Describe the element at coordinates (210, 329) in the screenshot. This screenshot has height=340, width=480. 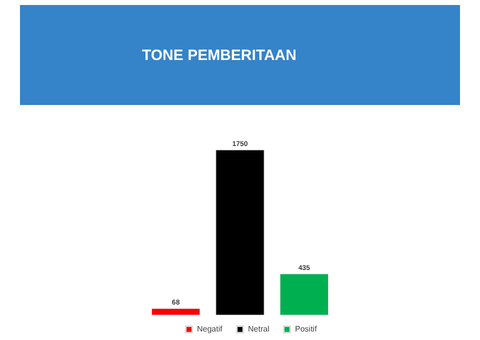
I see `legend-label: Negatif` at that location.